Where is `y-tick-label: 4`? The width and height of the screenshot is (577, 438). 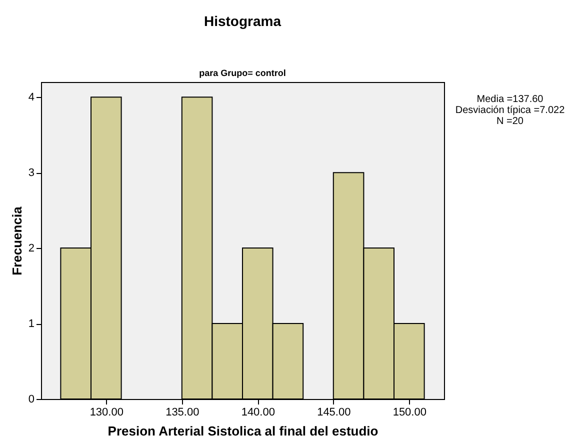
y-tick-label: 4 is located at coordinates (31, 98).